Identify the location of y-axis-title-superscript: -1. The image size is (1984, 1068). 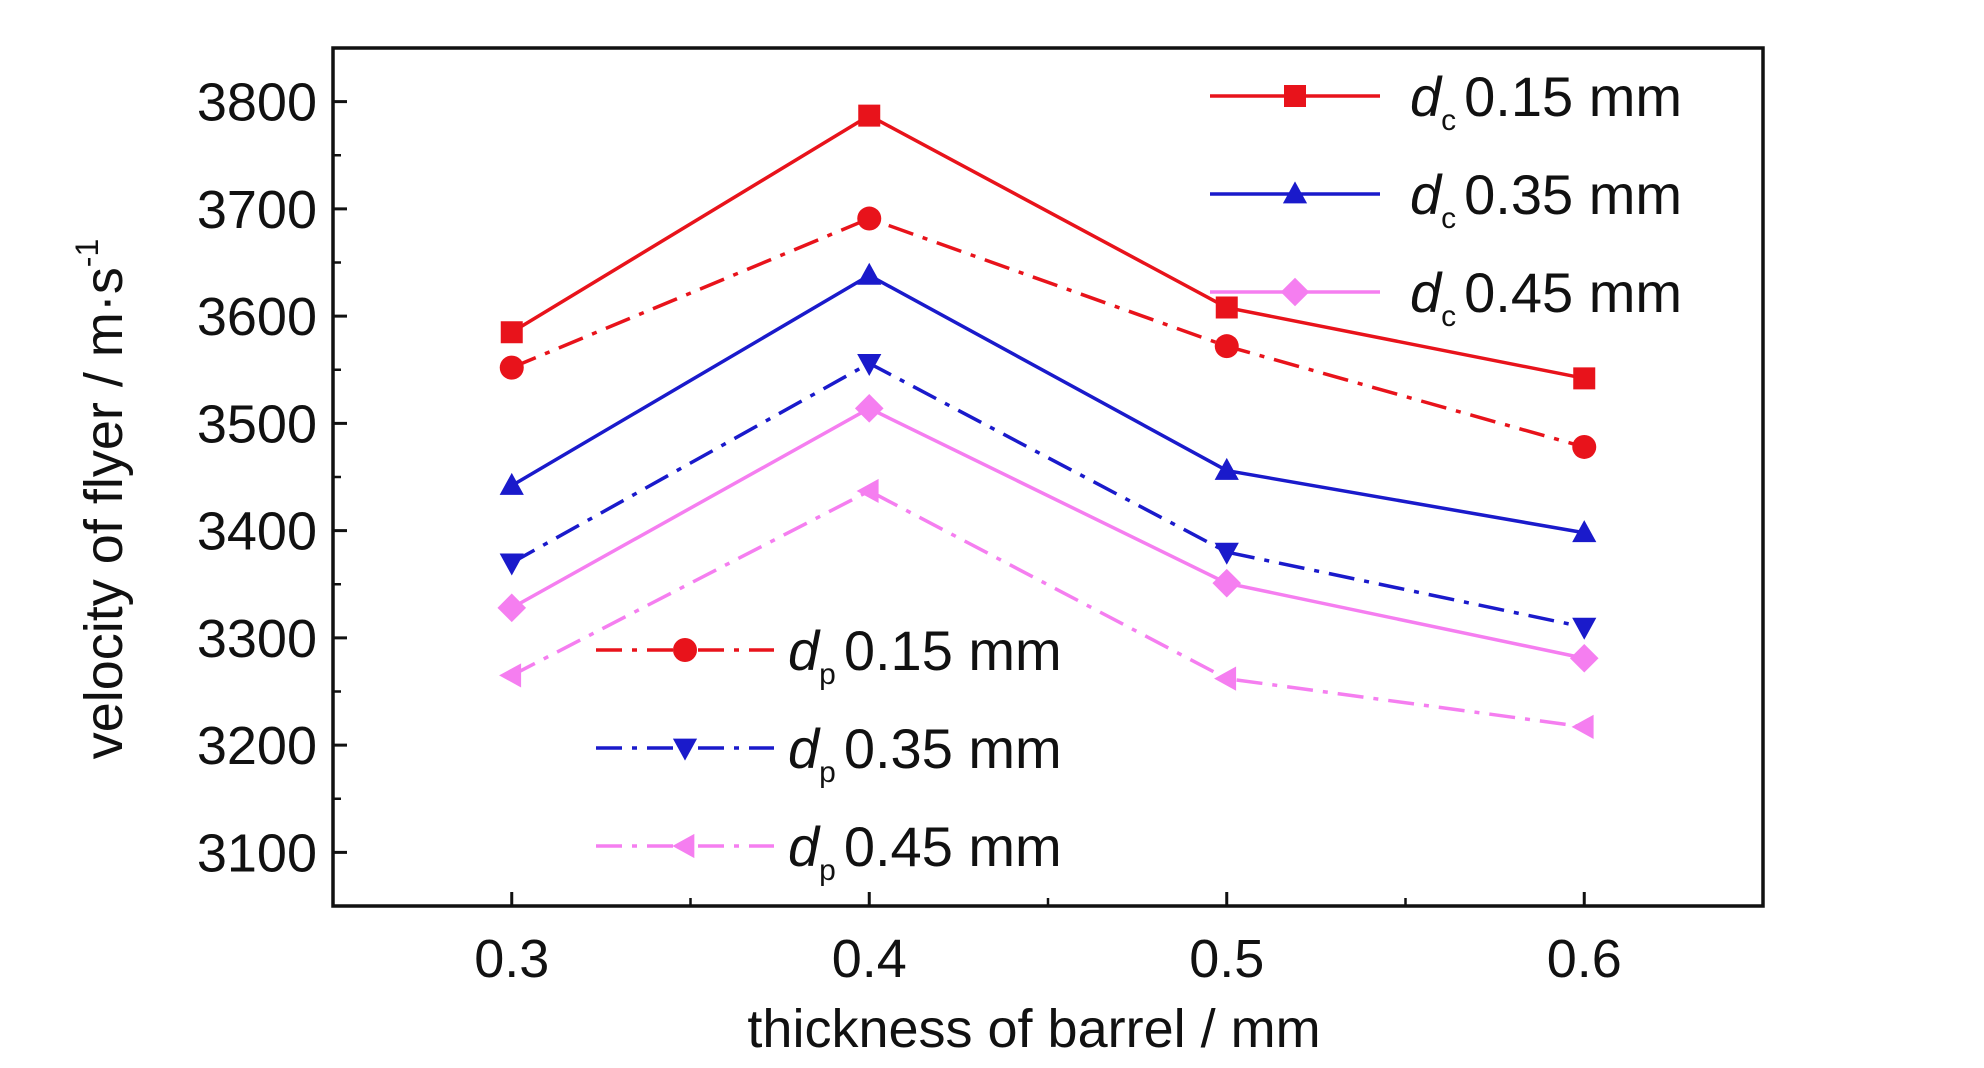
(87, 253).